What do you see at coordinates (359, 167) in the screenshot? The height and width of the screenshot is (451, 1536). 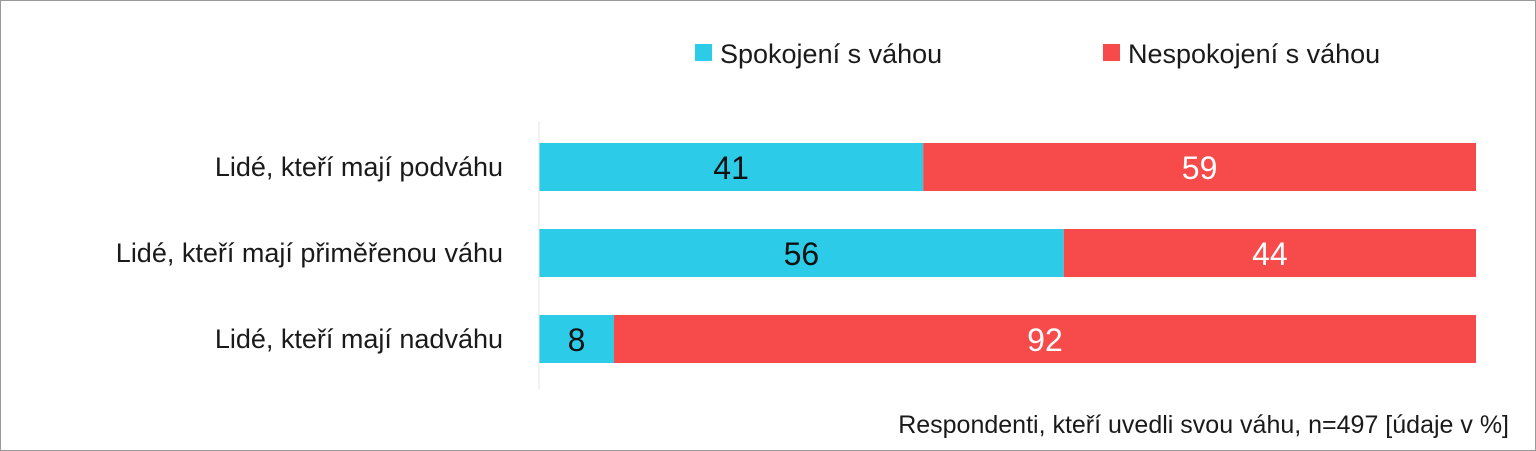 I see `category-label-1: Lidé, kteří mají podváhu` at bounding box center [359, 167].